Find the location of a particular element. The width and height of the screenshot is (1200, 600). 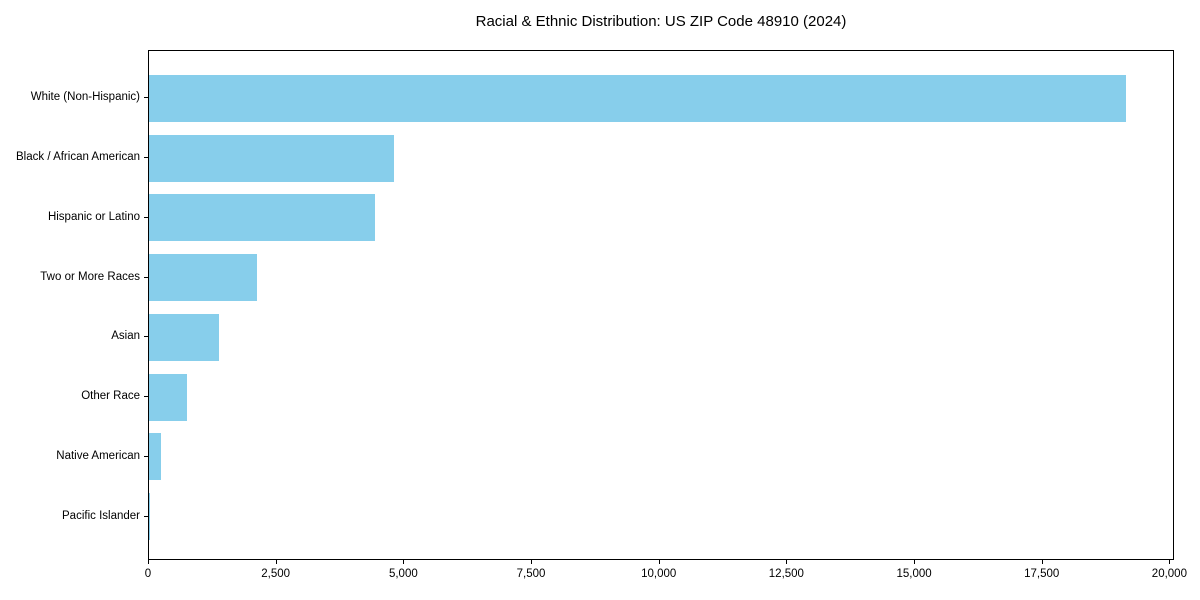

x-tick-label: 5,000 is located at coordinates (403, 574).